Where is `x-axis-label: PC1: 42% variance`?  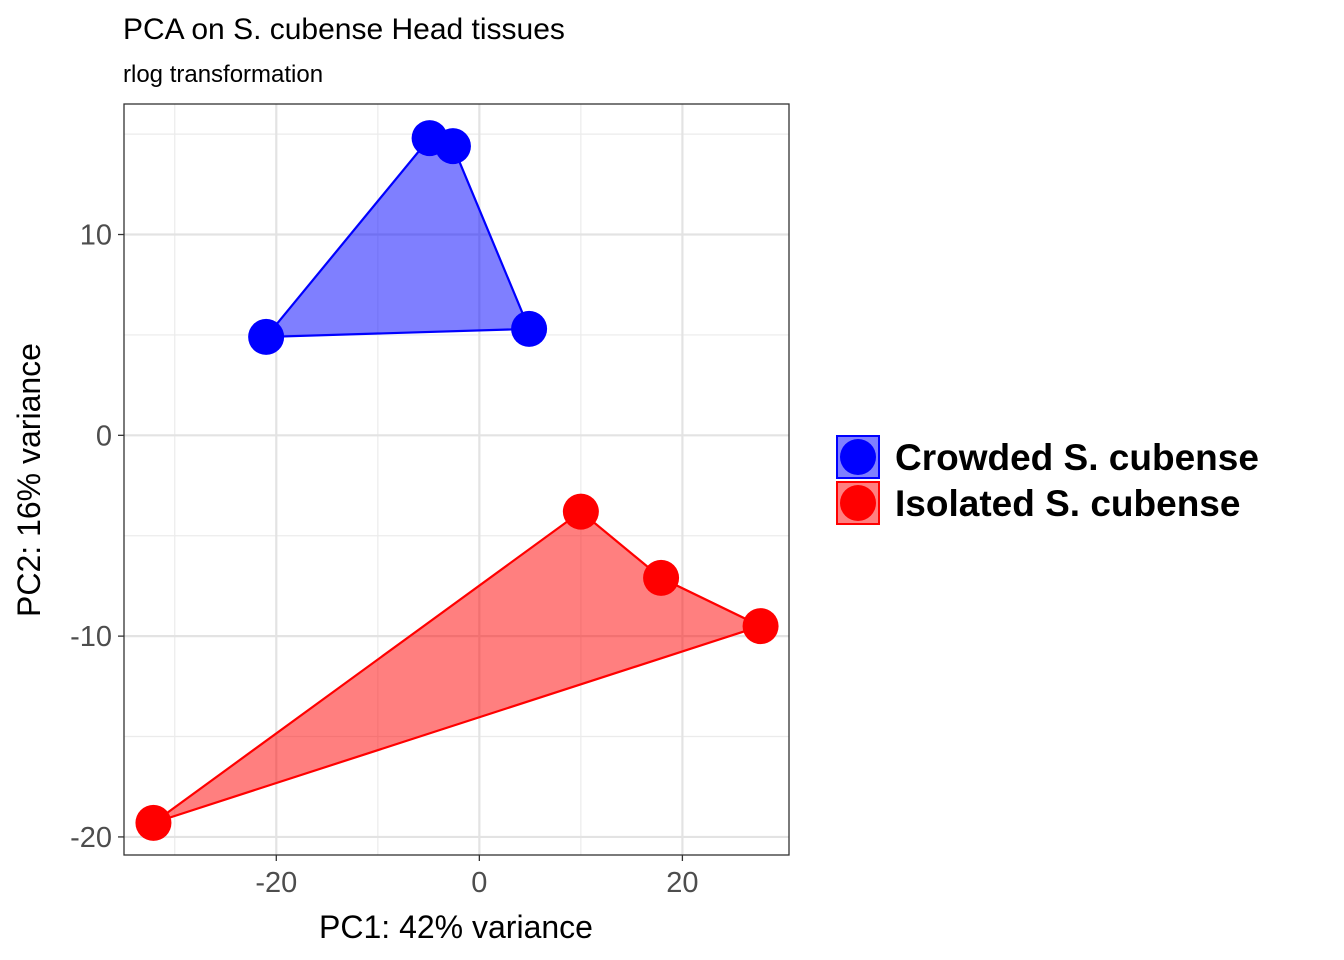
x-axis-label: PC1: 42% variance is located at coordinates (456, 927).